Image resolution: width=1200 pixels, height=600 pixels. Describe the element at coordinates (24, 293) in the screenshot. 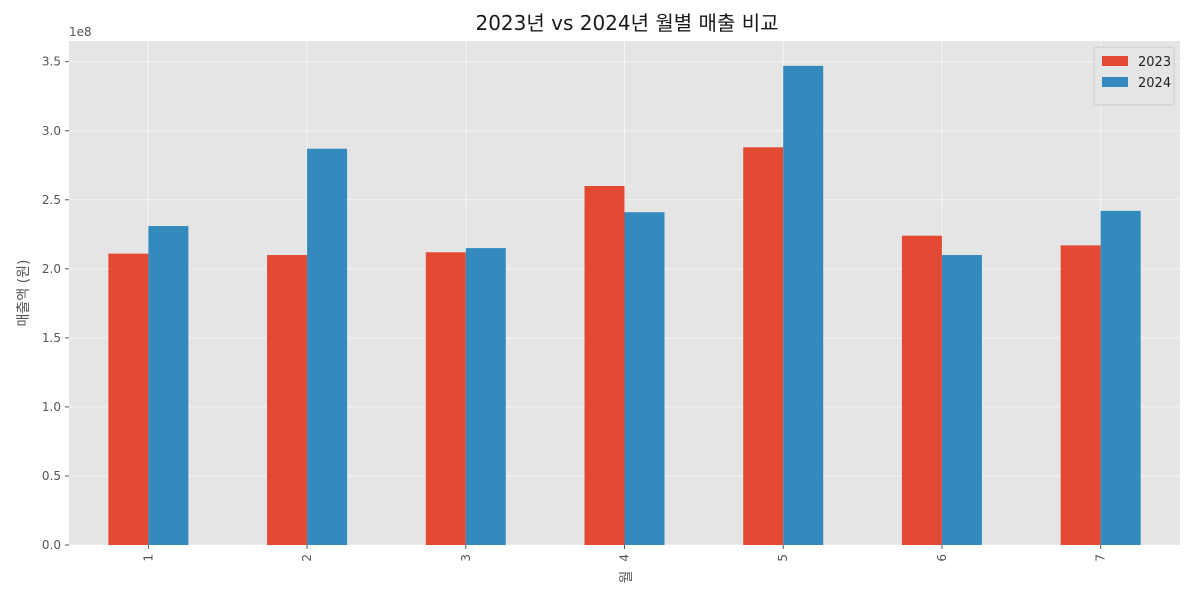

I see `y-axis-label: 매출액 (원)` at that location.